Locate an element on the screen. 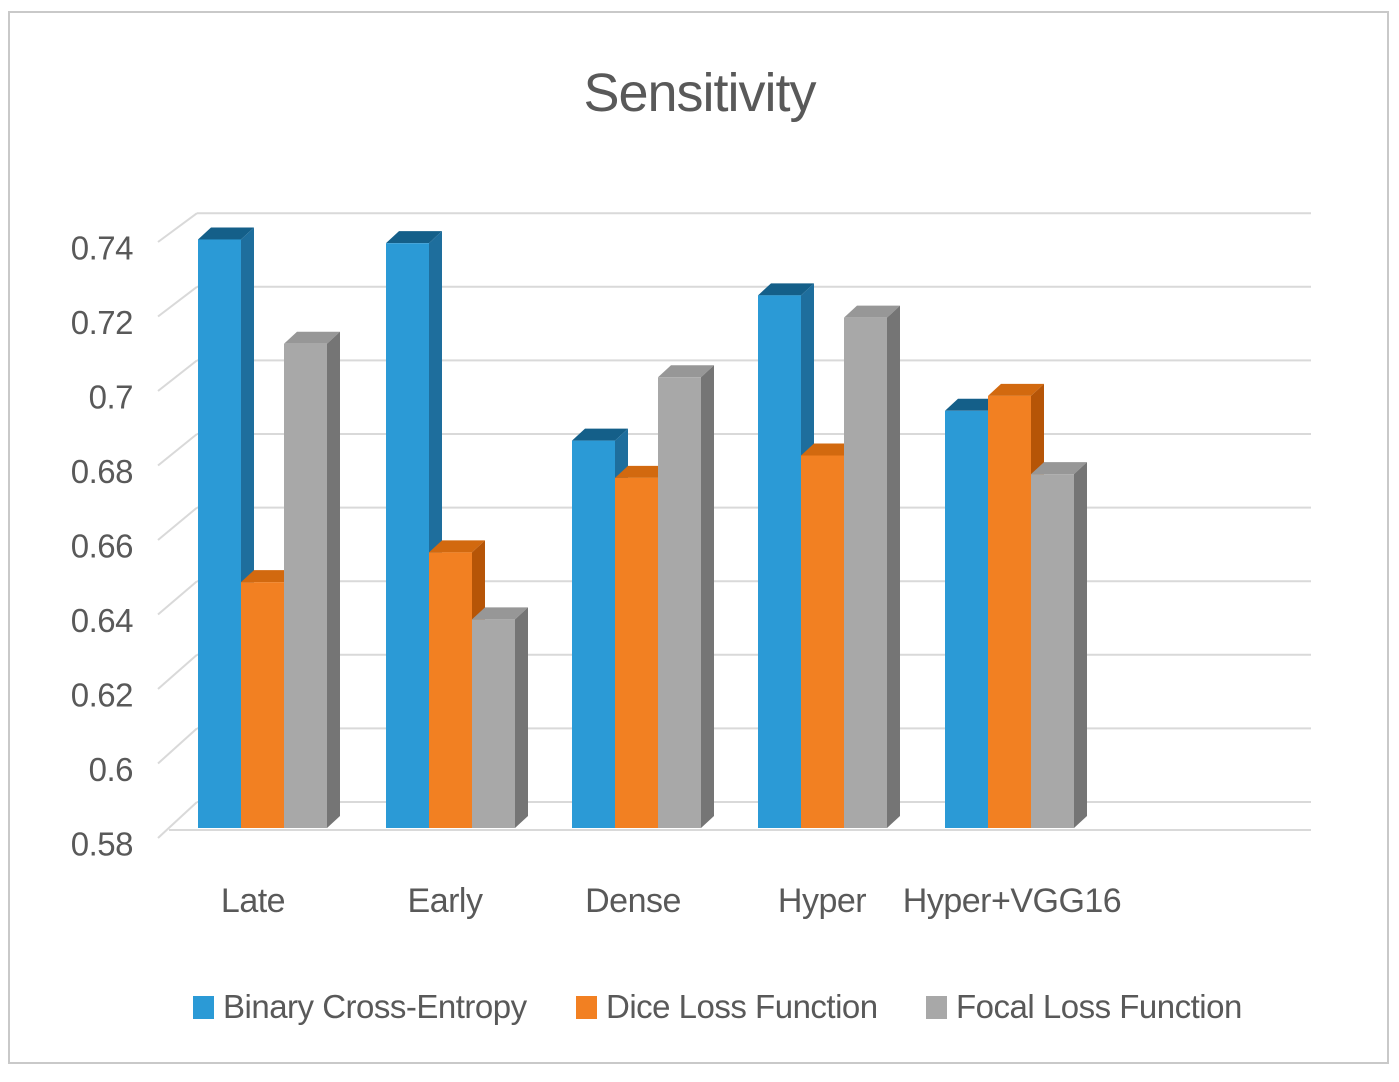 Image resolution: width=1399 pixels, height=1082 pixels. y-axis-label: 0.64 is located at coordinates (102, 620).